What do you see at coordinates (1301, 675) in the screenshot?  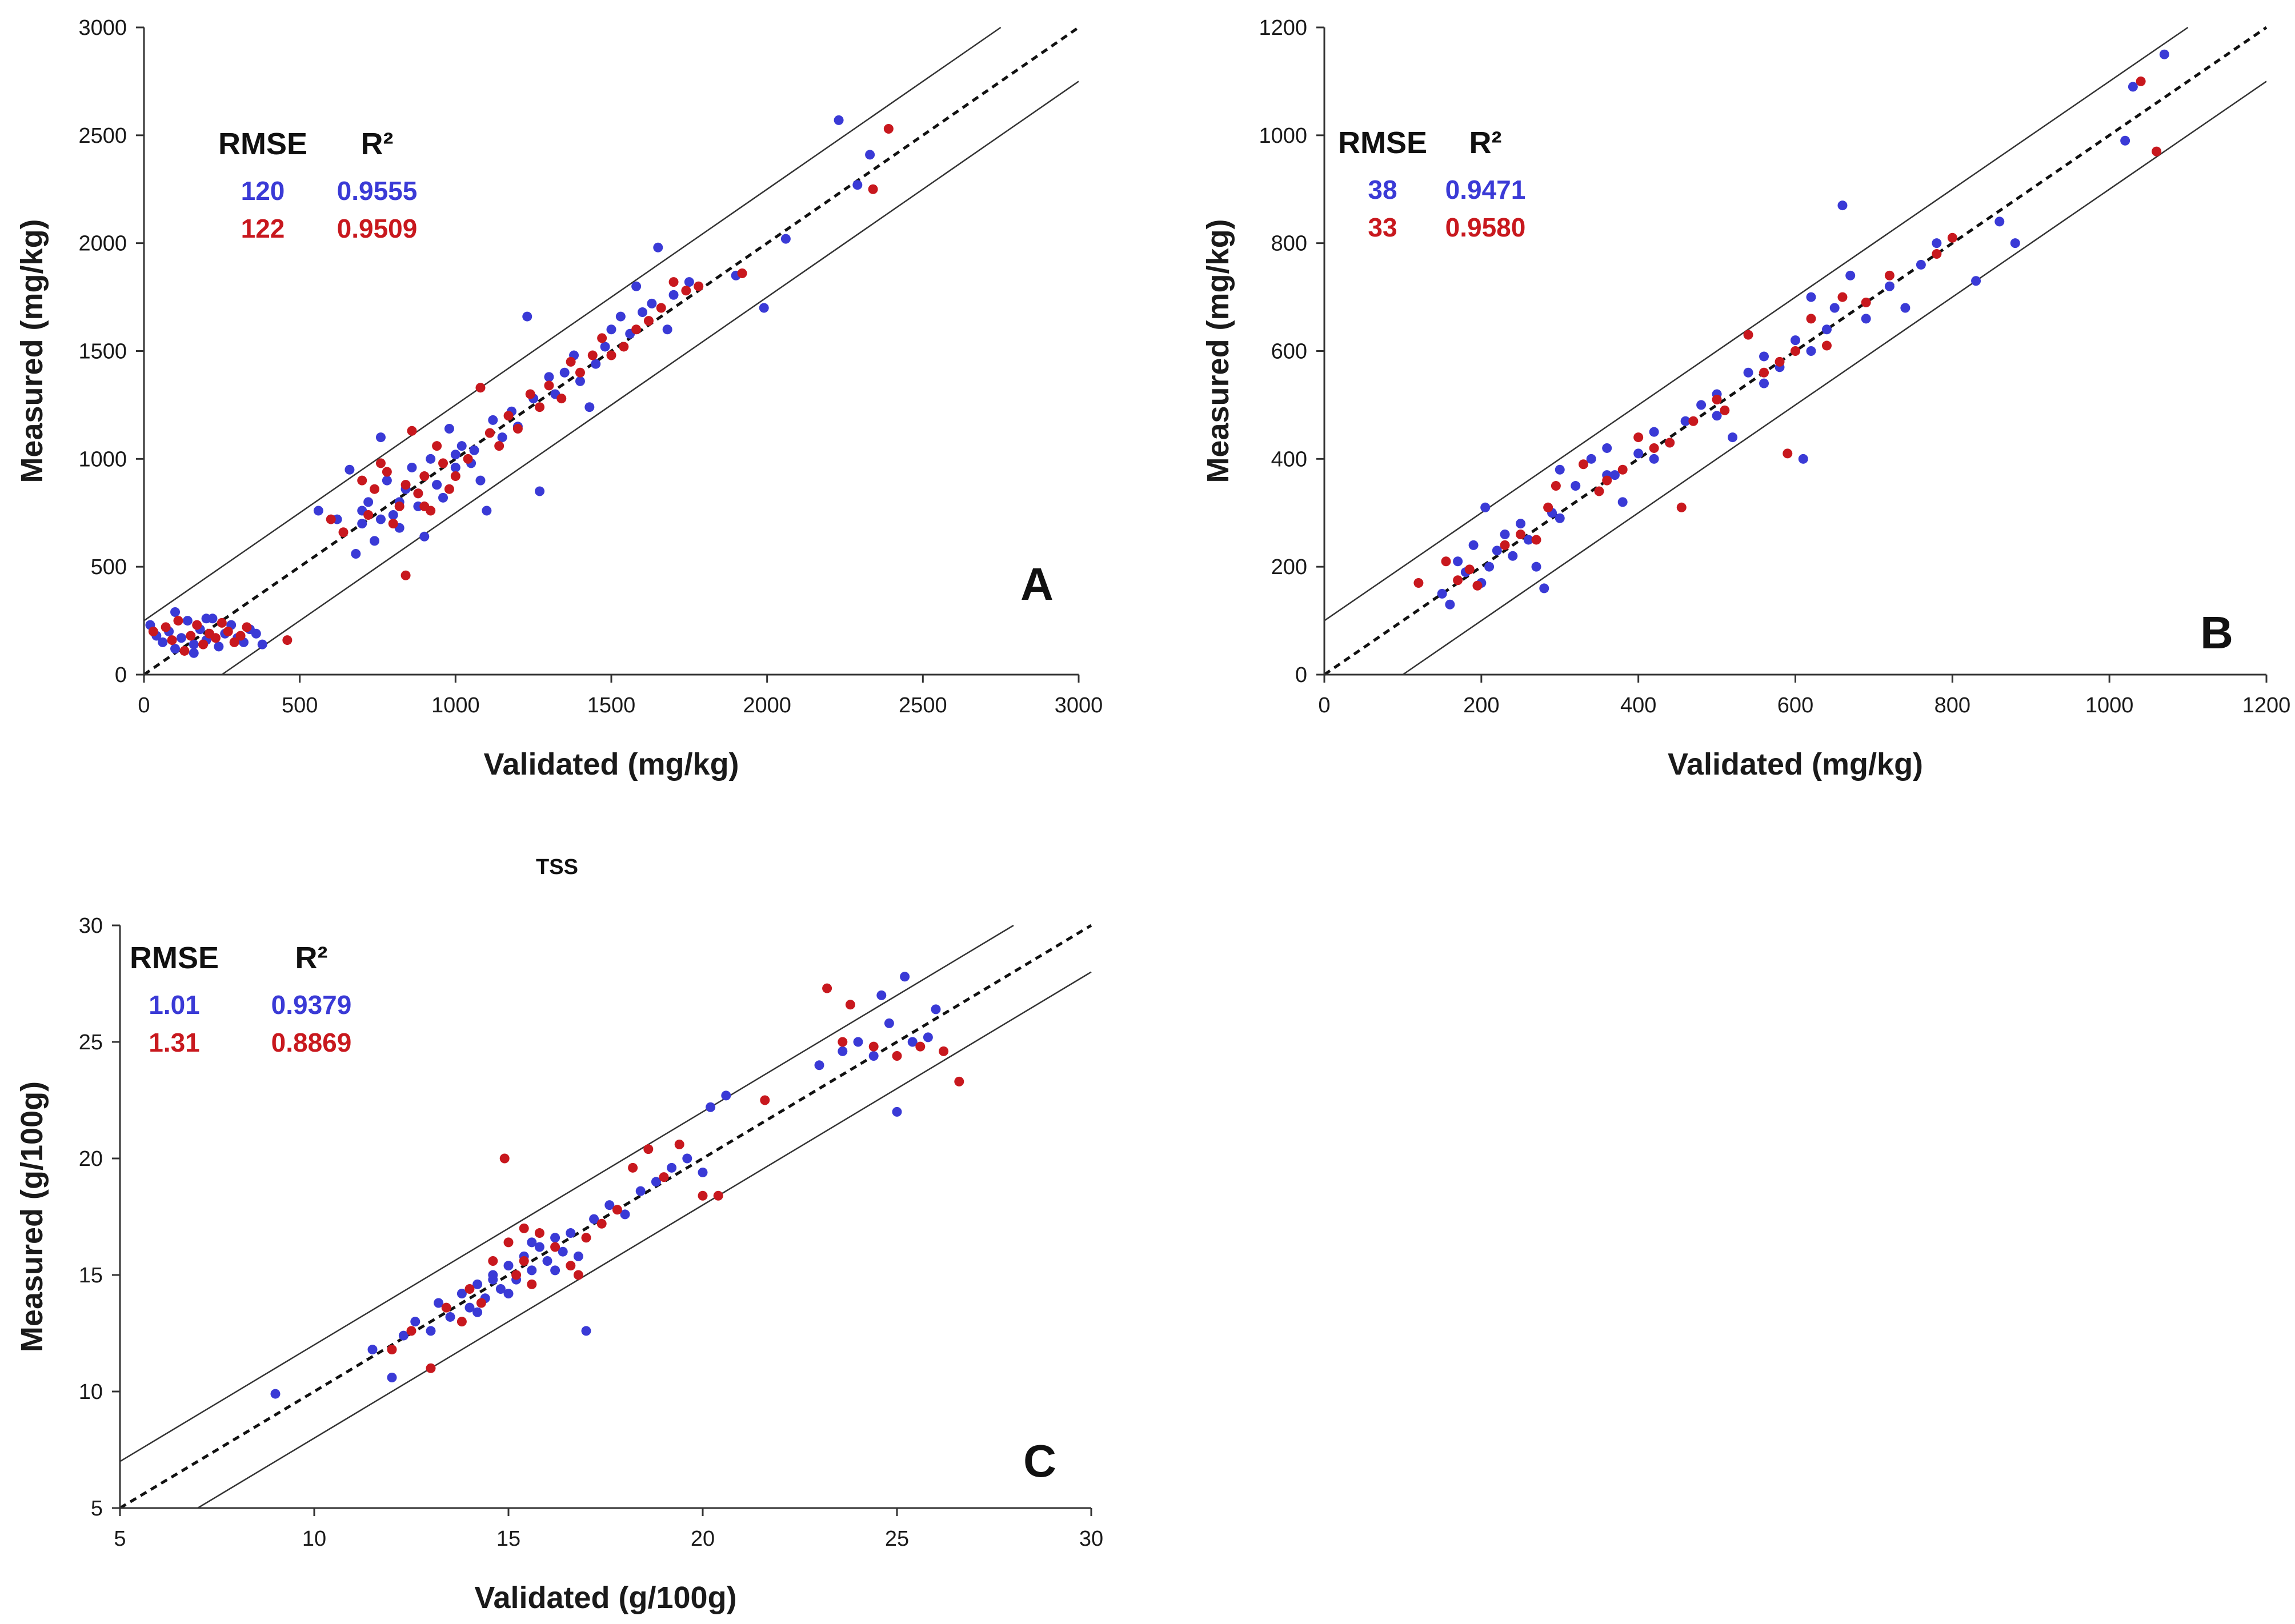 I see `panel-b-y-tick-label: 0` at bounding box center [1301, 675].